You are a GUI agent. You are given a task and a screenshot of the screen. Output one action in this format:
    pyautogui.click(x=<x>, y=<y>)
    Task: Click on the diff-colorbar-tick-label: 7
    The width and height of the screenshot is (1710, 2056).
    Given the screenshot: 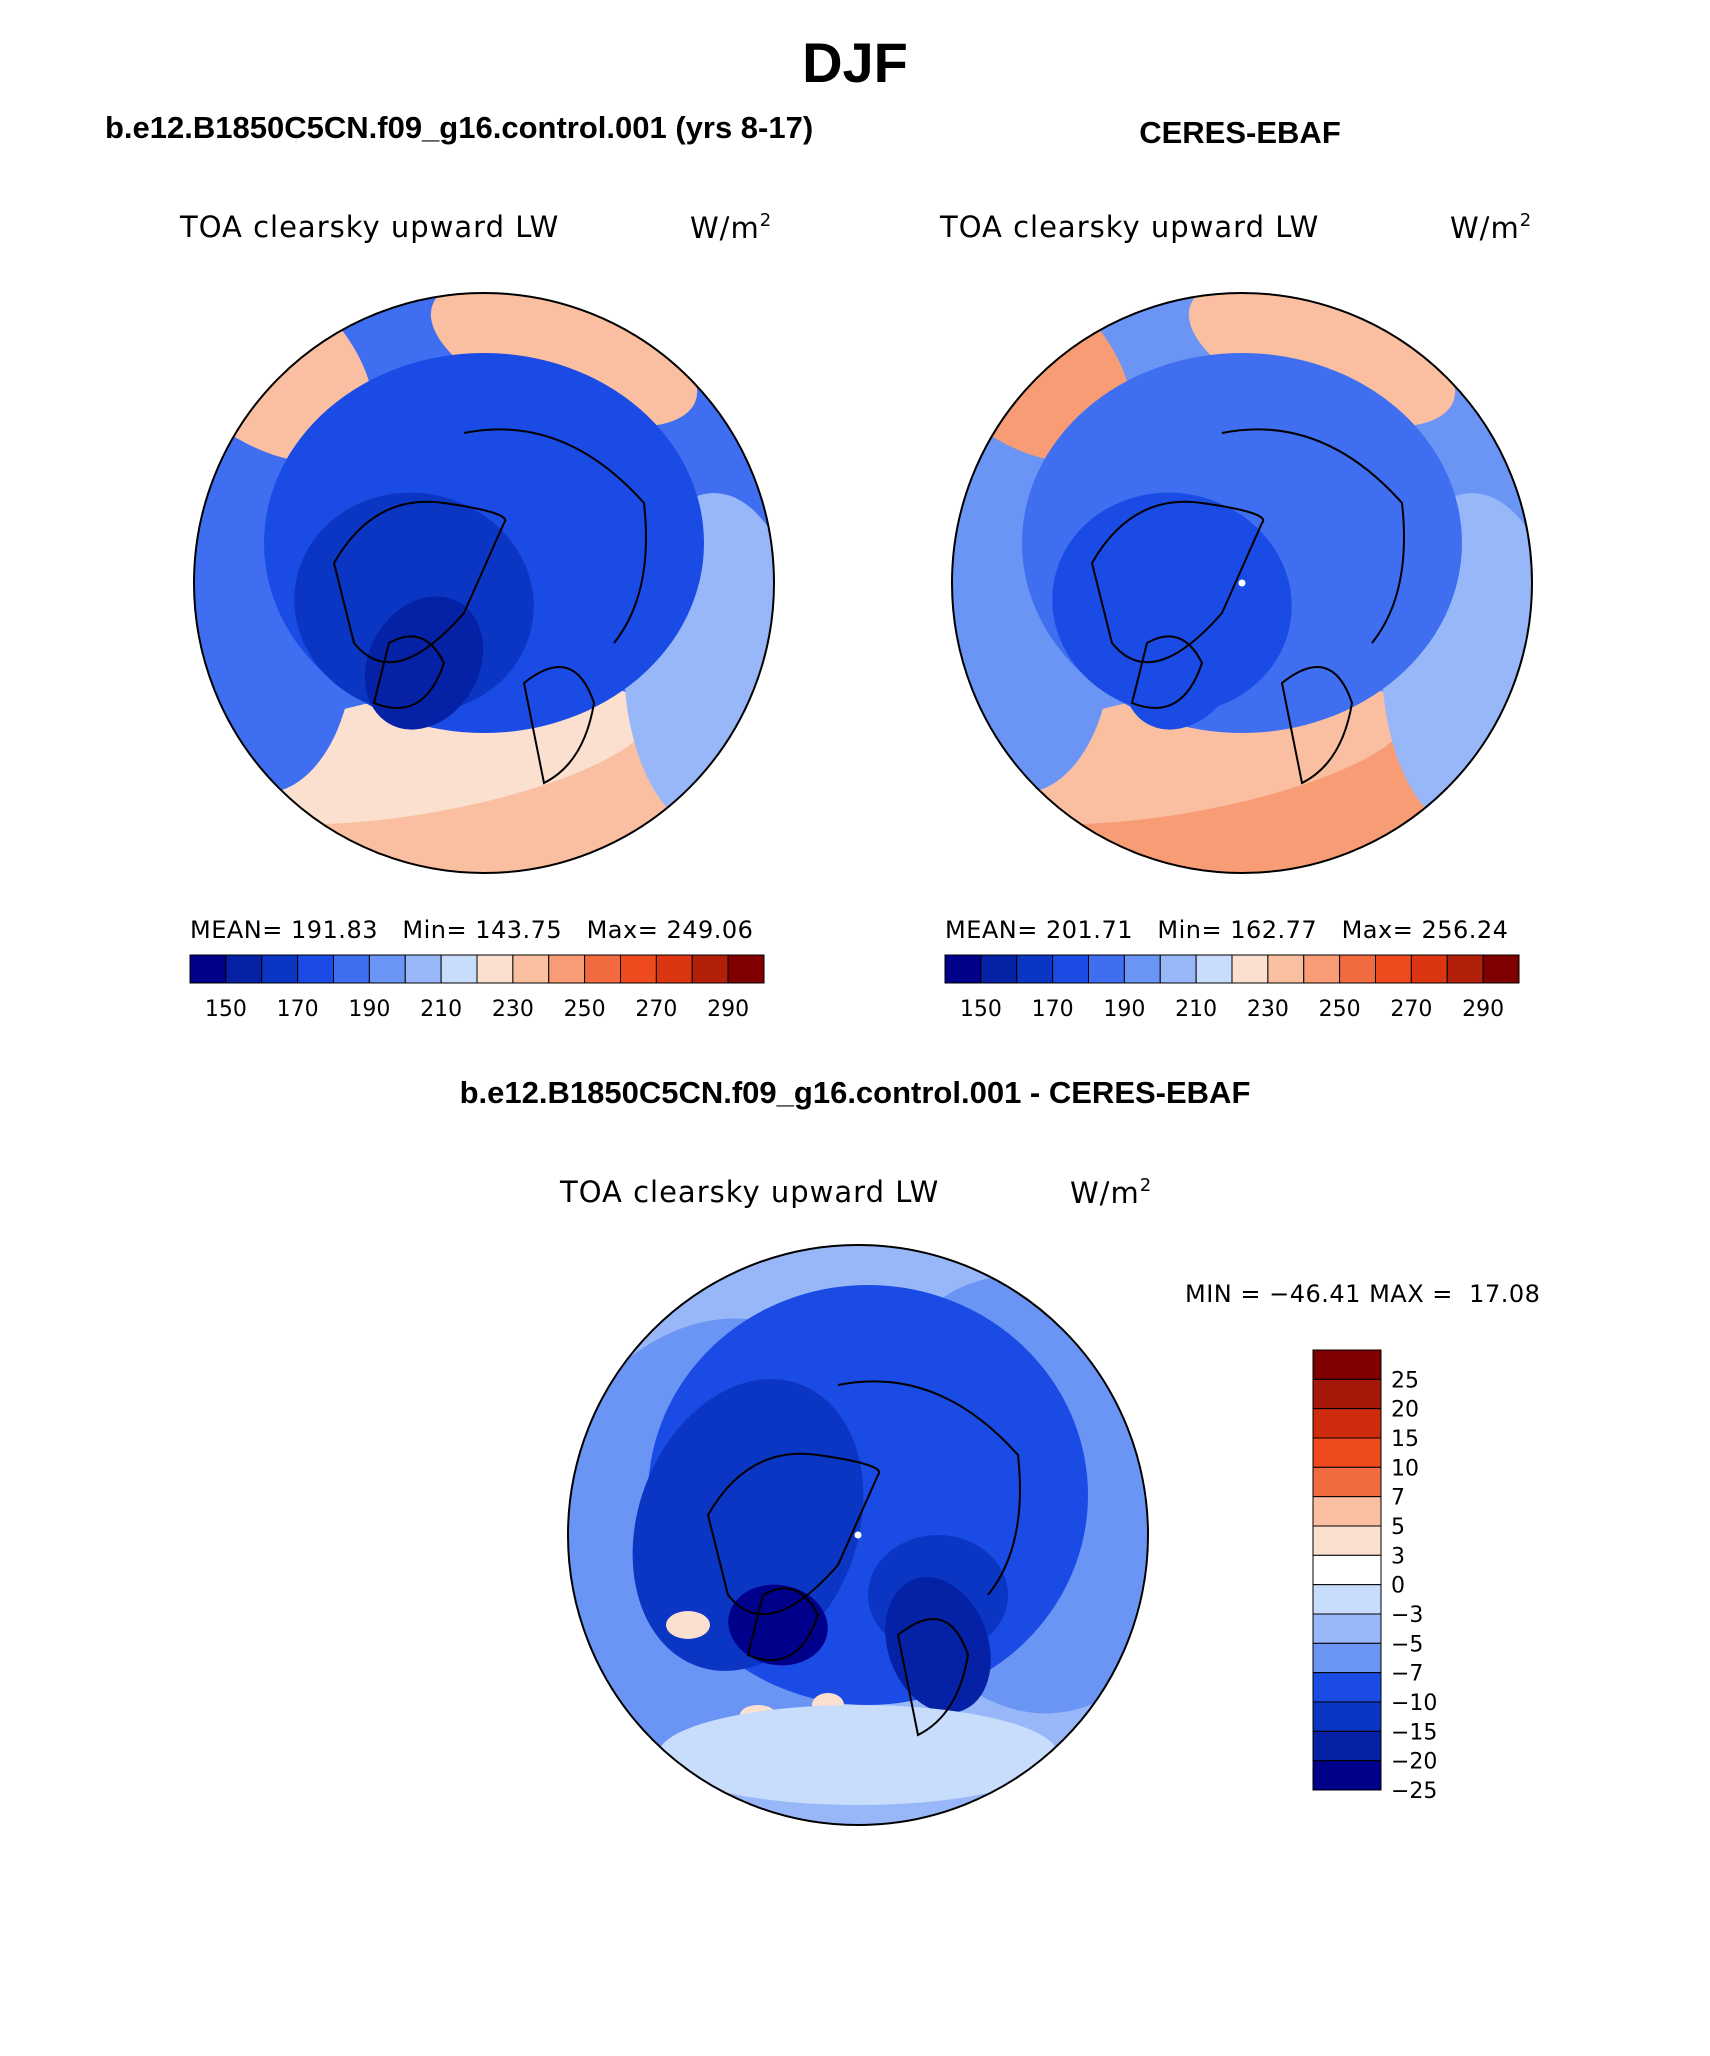 What is the action you would take?
    pyautogui.click(x=1398, y=1498)
    